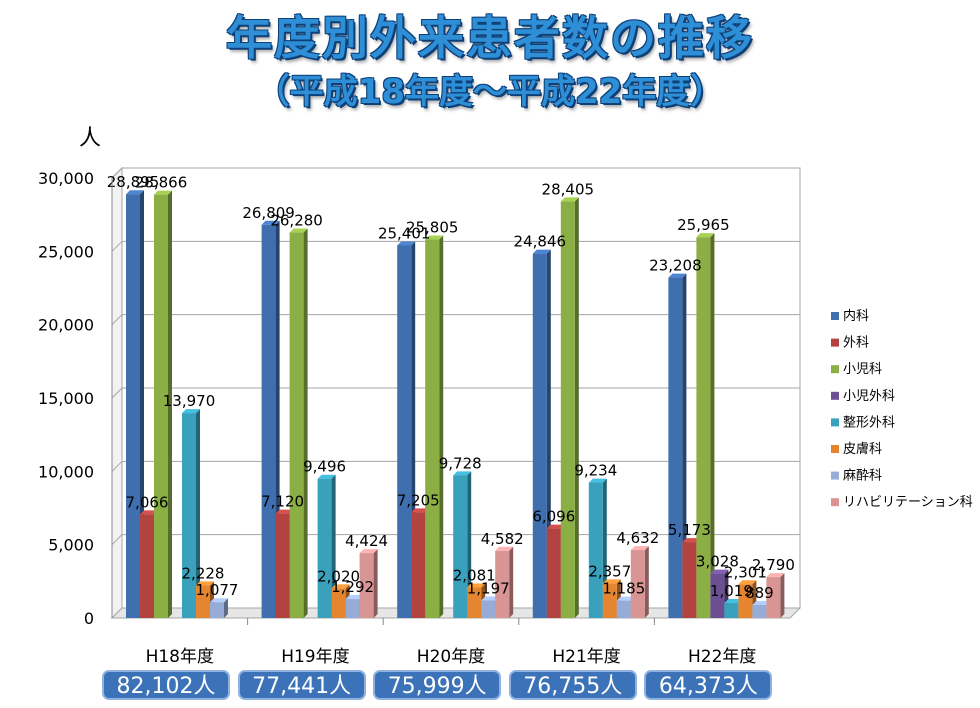 The image size is (980, 708). What do you see at coordinates (623, 589) in the screenshot?
I see `data-label: 1,185` at bounding box center [623, 589].